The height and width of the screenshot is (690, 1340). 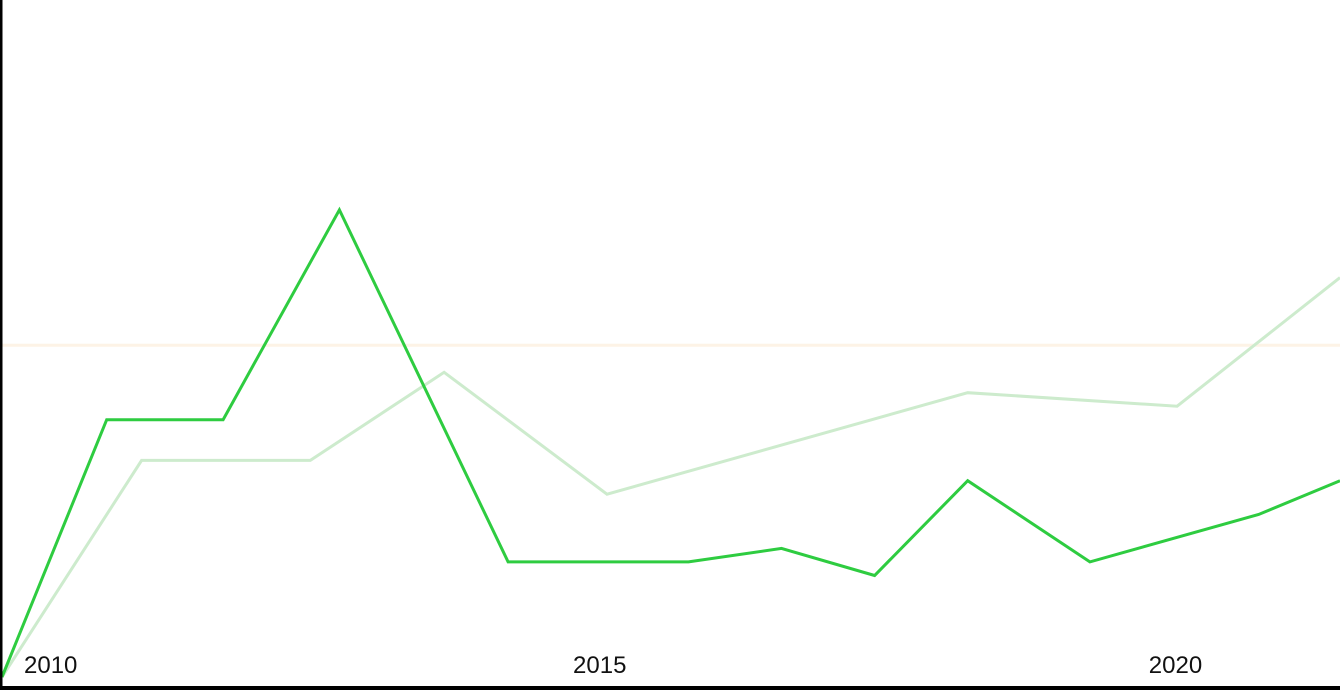 I want to click on x-tick-label: 2015, so click(x=599, y=665).